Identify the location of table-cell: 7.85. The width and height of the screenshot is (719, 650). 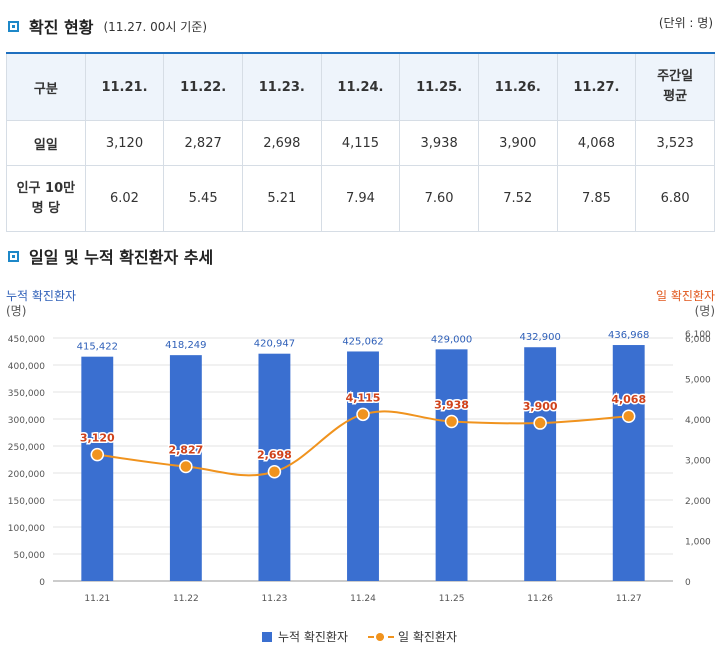
(596, 198).